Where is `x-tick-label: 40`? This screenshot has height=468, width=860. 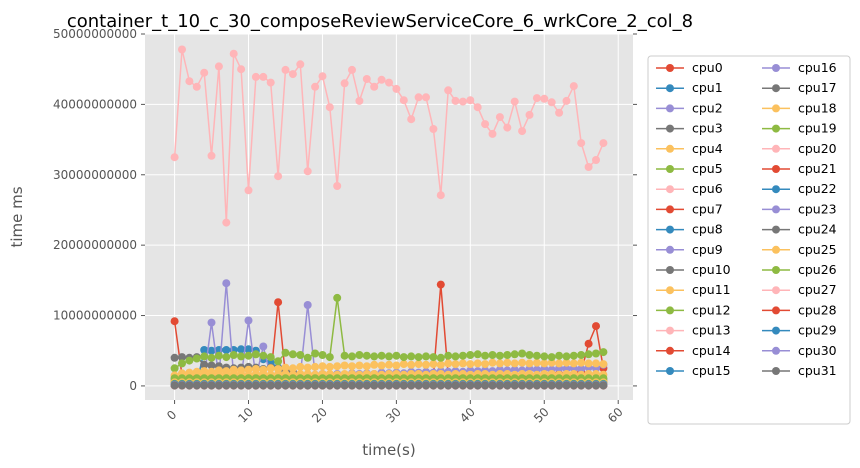 x-tick-label: 40 is located at coordinates (467, 415).